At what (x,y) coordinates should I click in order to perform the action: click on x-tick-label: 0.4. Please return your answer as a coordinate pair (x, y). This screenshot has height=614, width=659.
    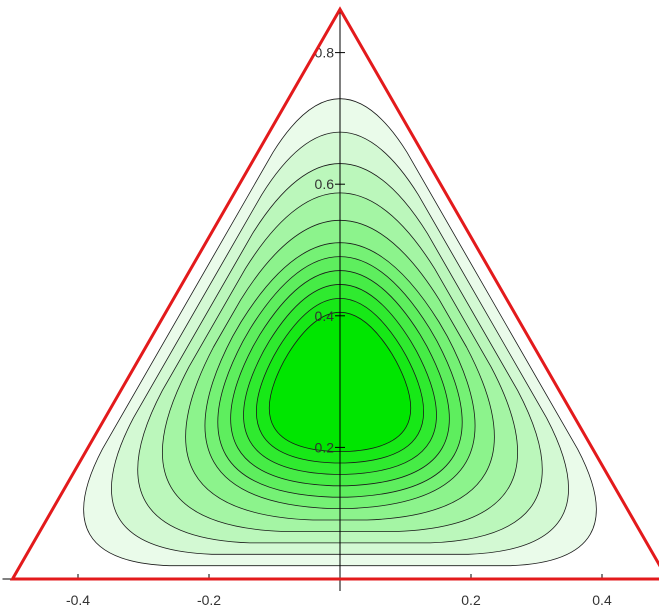
    Looking at the image, I should click on (602, 600).